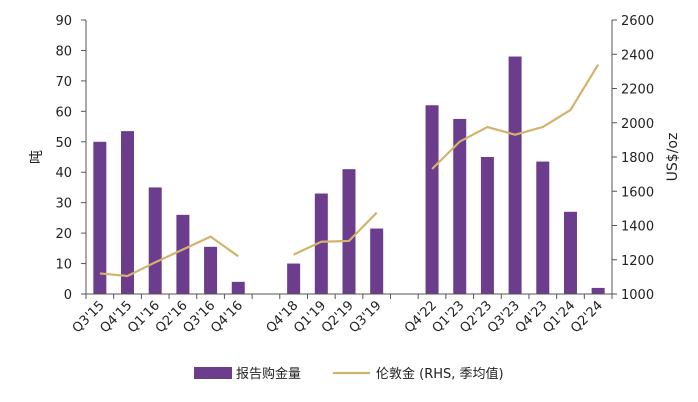  Describe the element at coordinates (63, 265) in the screenshot. I see `y-left-tick-label: 10` at that location.